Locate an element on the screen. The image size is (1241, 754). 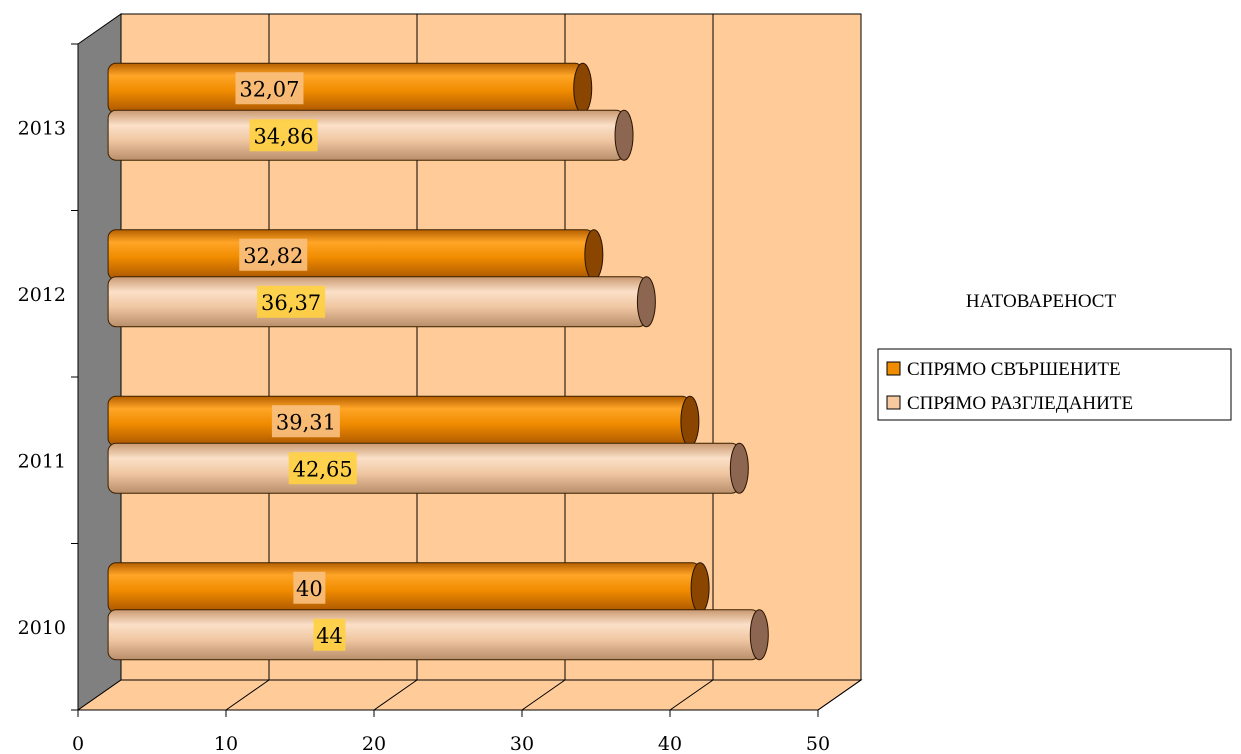
x-tick-label: 40 is located at coordinates (670, 743).